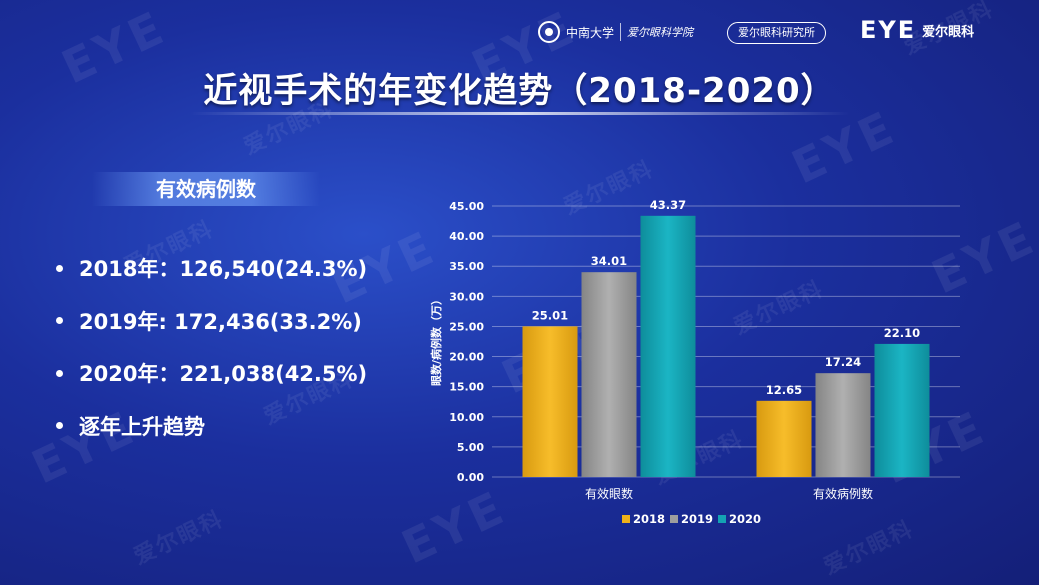 This screenshot has height=585, width=1039. Describe the element at coordinates (843, 493) in the screenshot. I see `category-label: 有效病例数` at that location.